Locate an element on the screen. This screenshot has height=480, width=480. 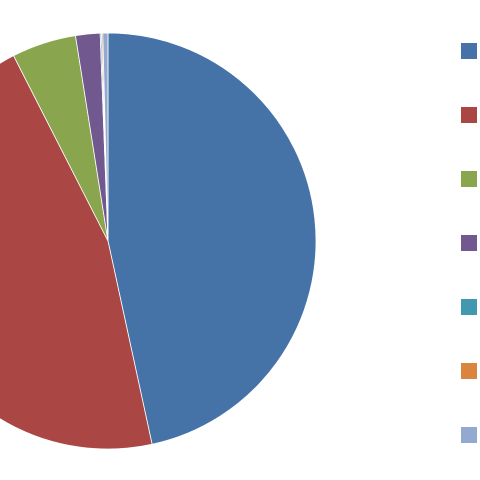
pie-slice is located at coordinates (105, 137).